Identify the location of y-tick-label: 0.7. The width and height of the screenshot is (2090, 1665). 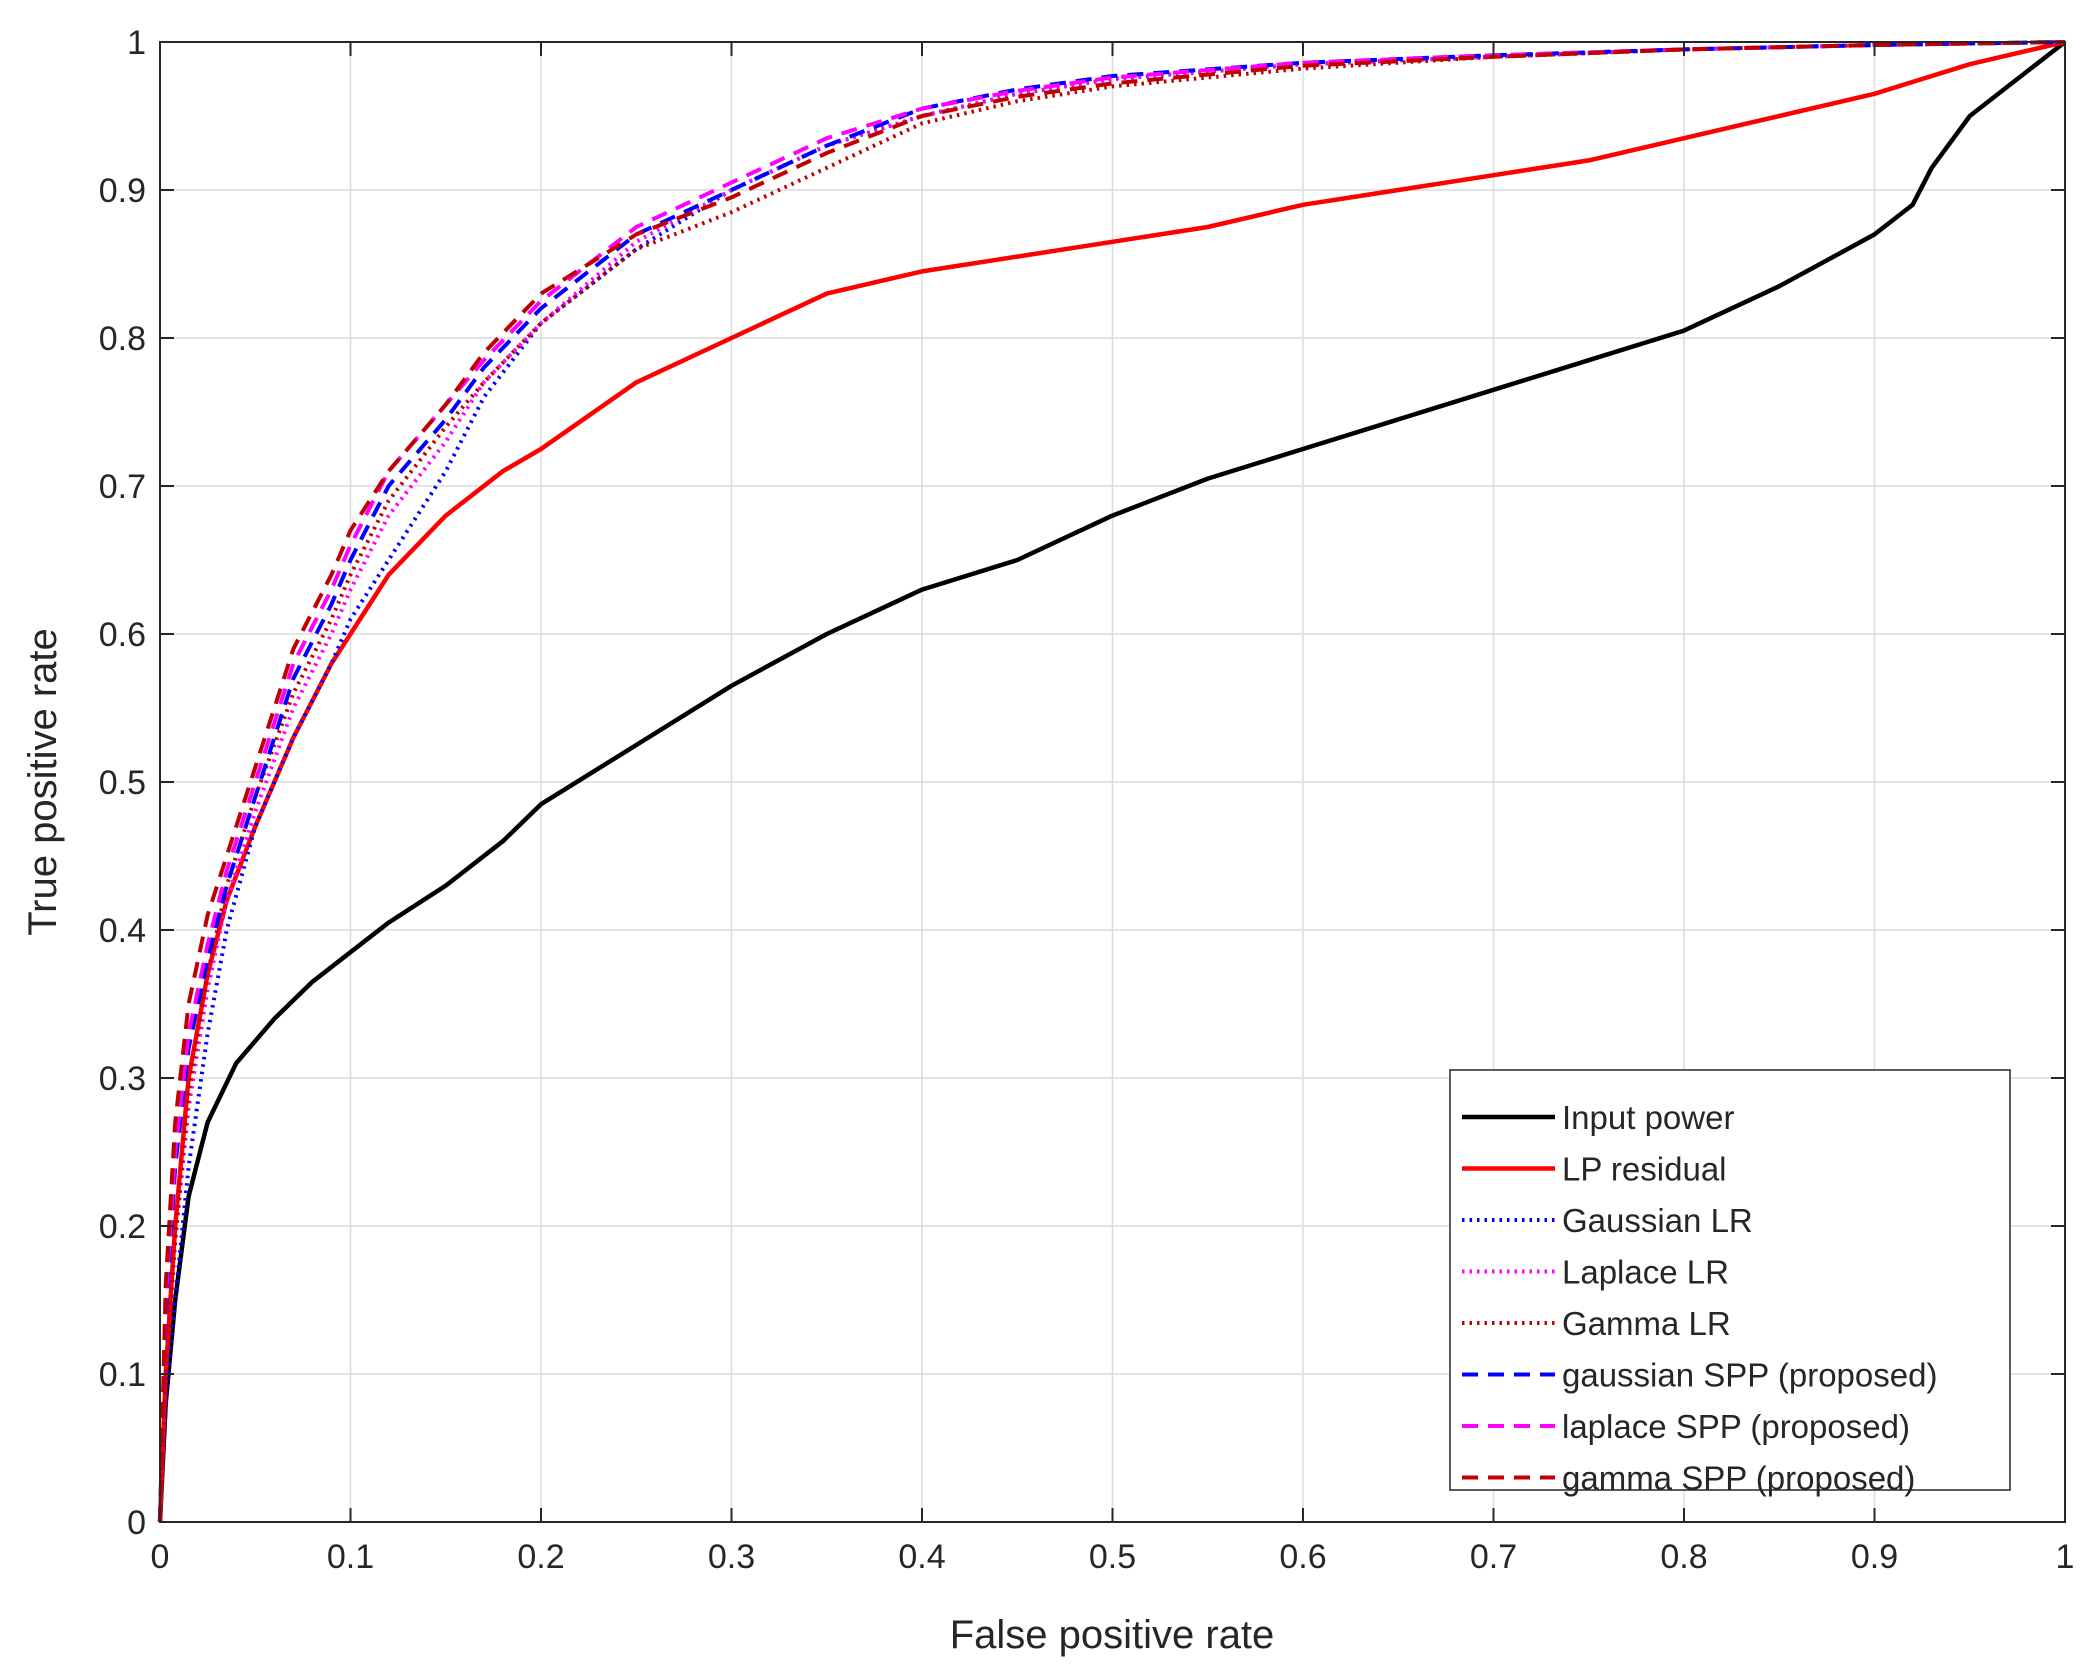
(122, 487).